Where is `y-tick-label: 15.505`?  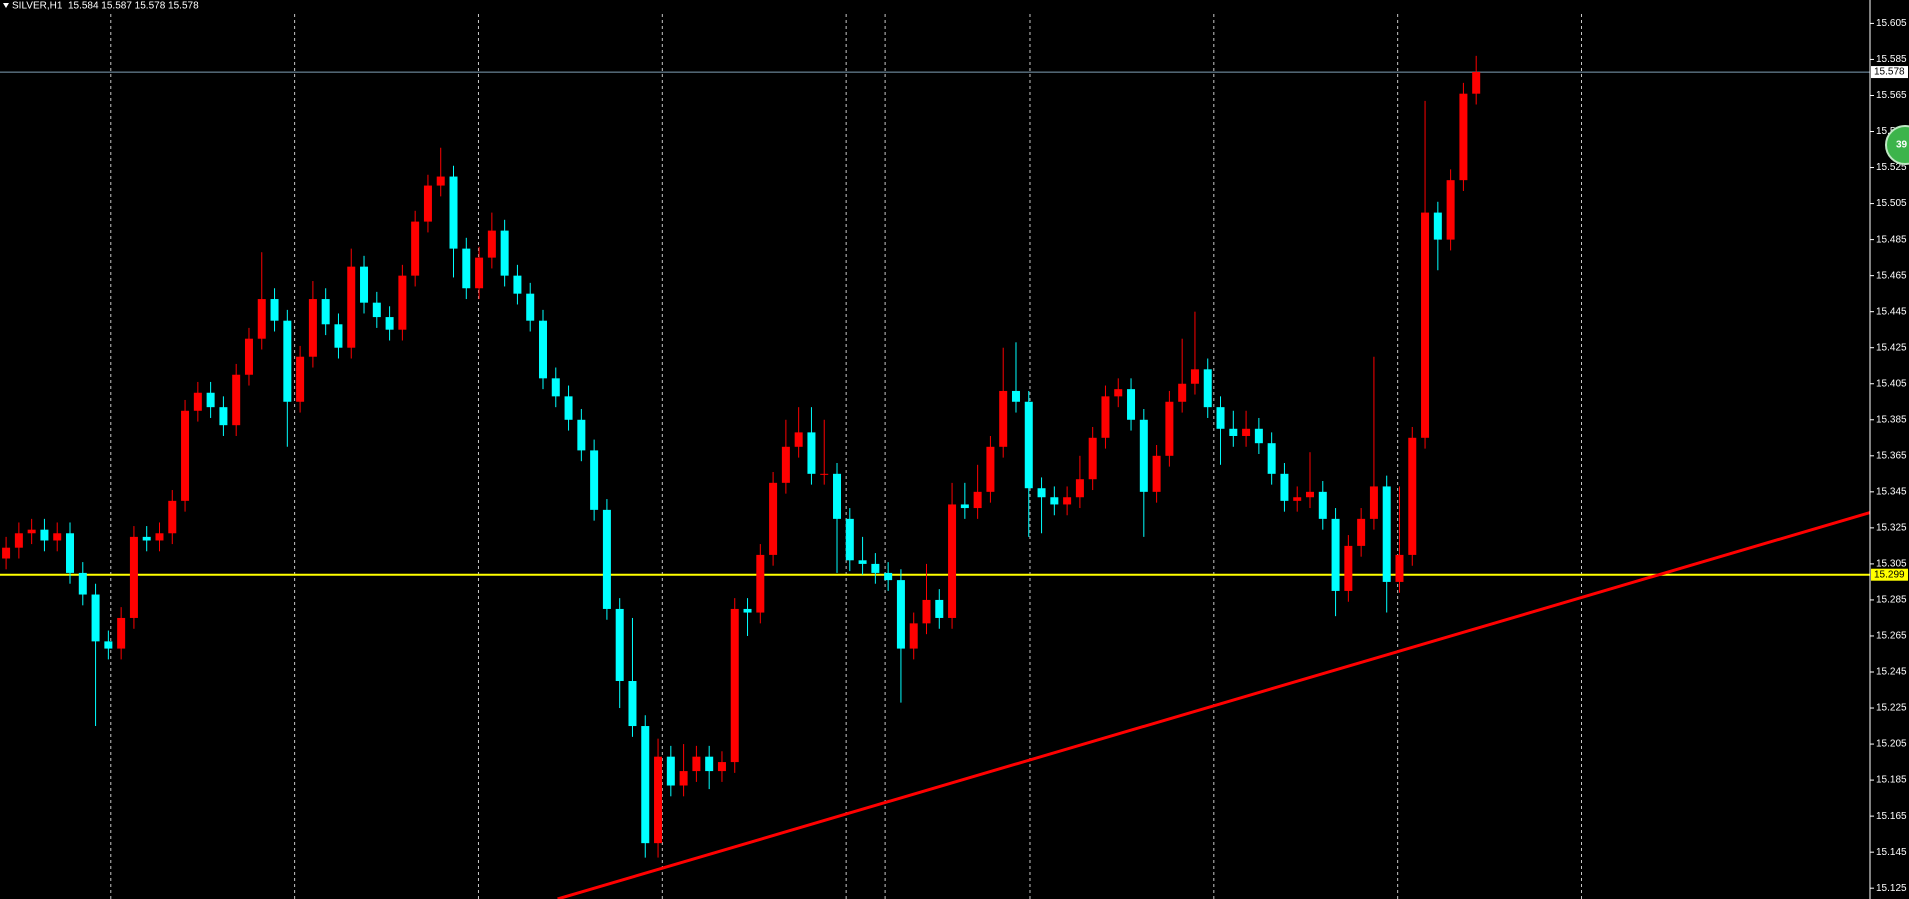 y-tick-label: 15.505 is located at coordinates (1891, 203).